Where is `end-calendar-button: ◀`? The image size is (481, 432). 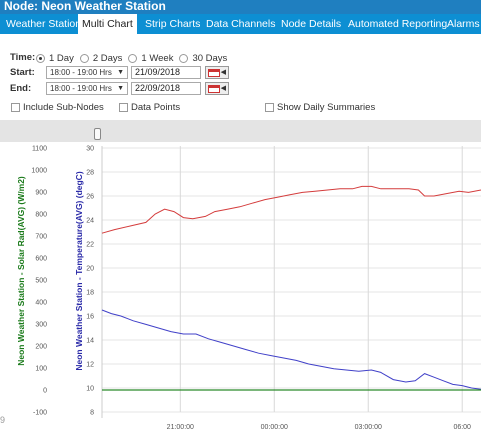
end-calendar-button: ◀ is located at coordinates (217, 88).